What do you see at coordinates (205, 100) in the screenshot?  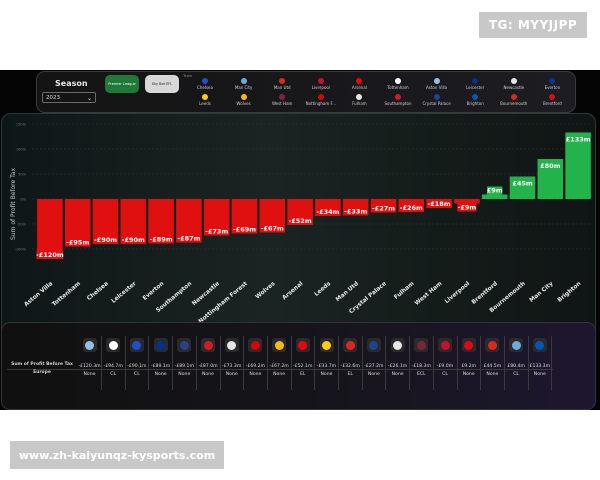 I see `team-filter-leeds: Leeds` at bounding box center [205, 100].